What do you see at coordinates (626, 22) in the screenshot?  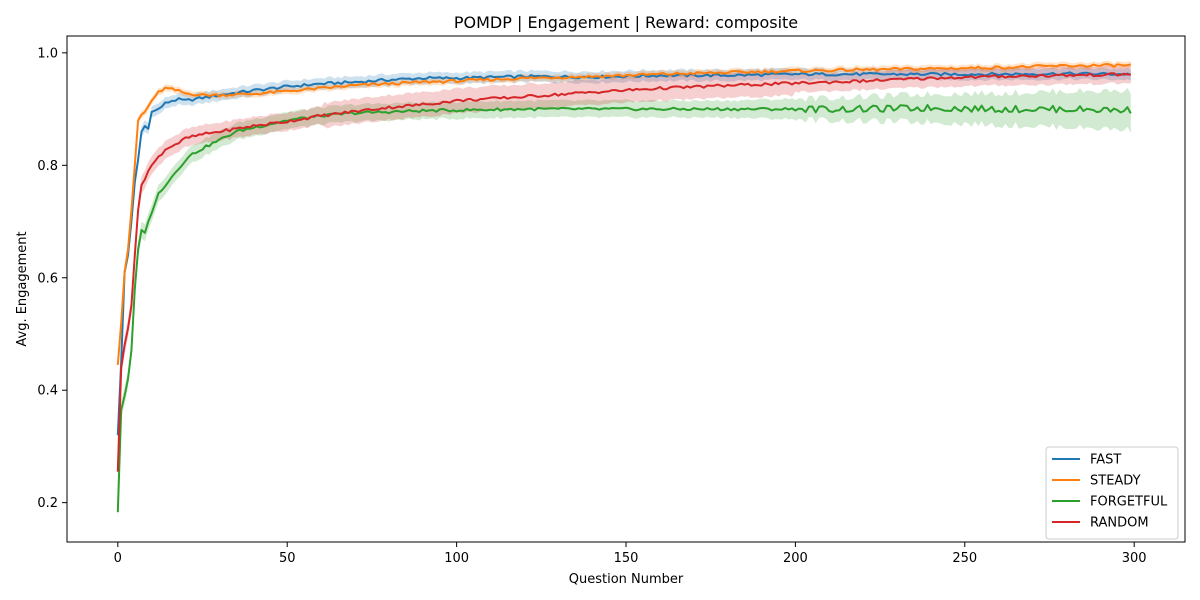 I see `chart-title: POMDP | Engagement | Reward: composite` at bounding box center [626, 22].